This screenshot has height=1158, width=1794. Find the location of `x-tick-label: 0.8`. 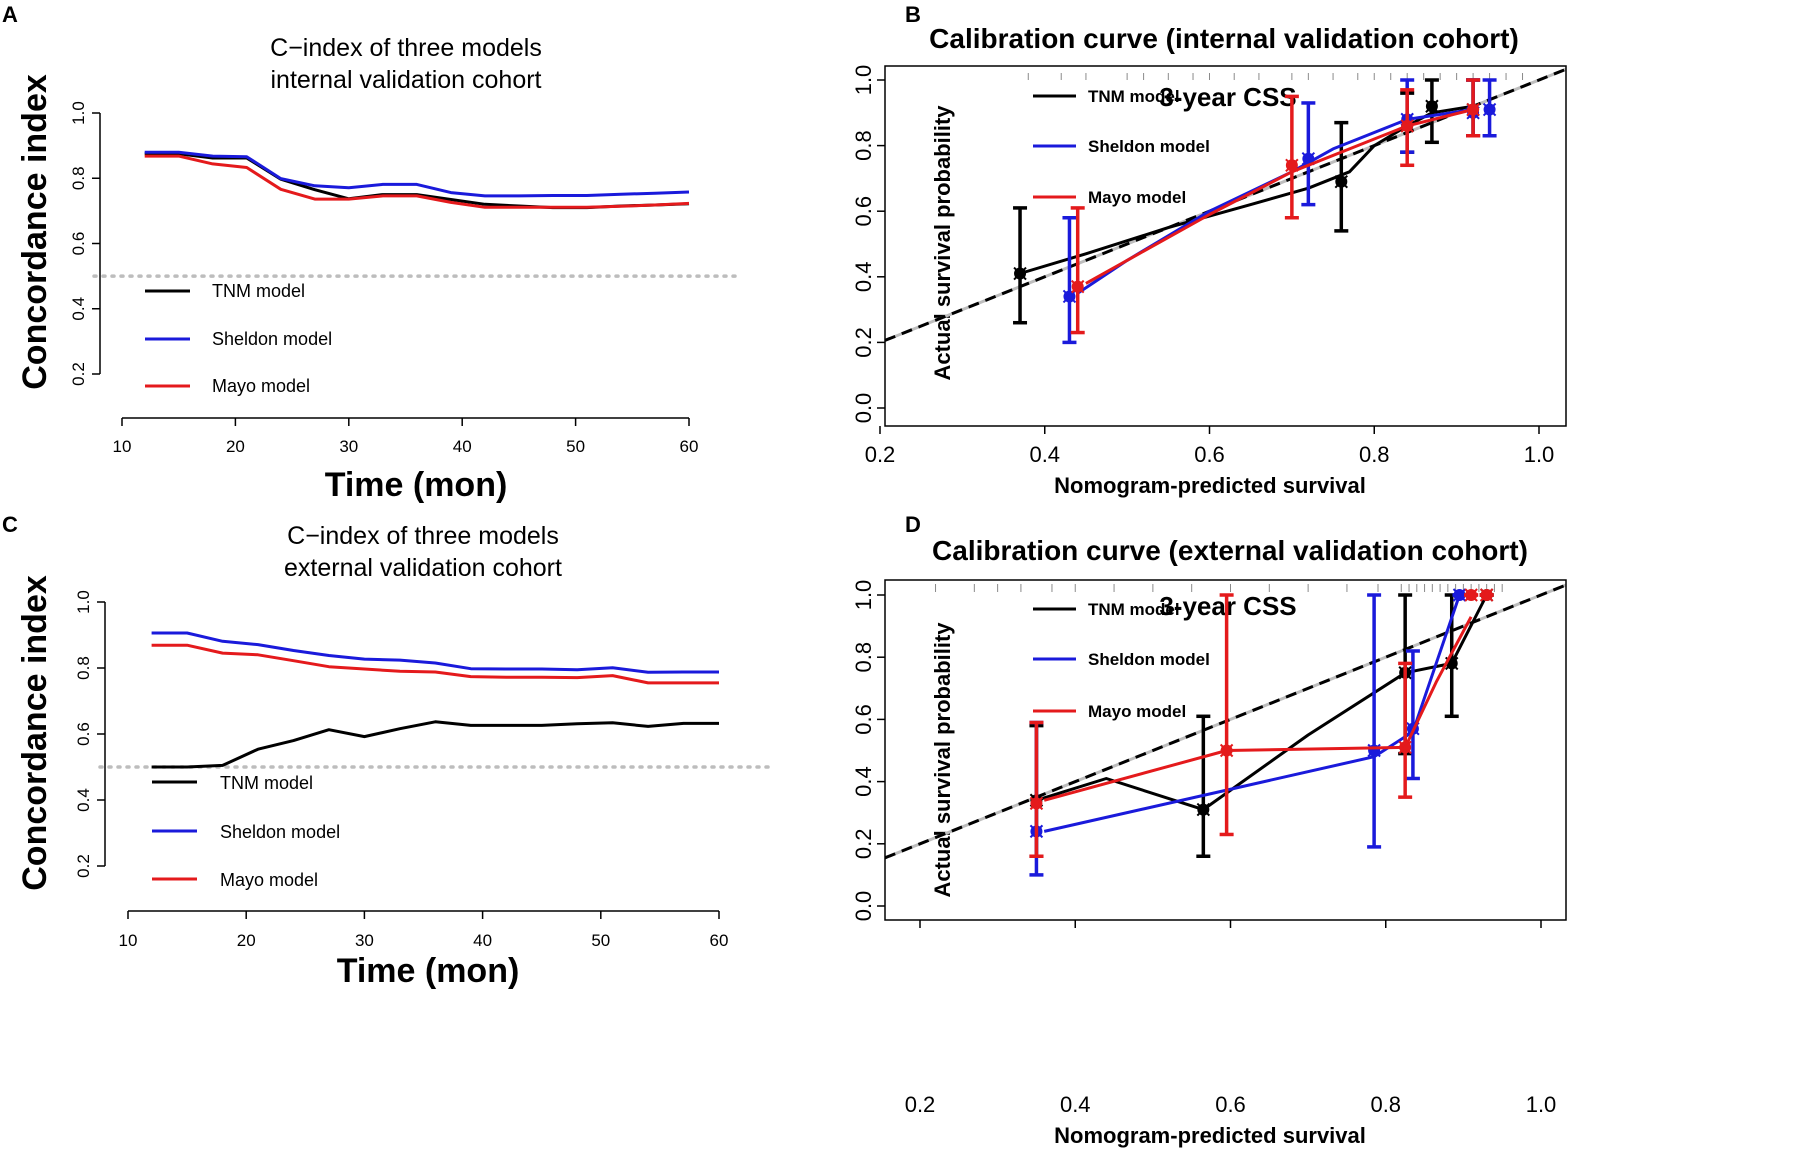

x-tick-label: 0.8 is located at coordinates (1385, 1104).